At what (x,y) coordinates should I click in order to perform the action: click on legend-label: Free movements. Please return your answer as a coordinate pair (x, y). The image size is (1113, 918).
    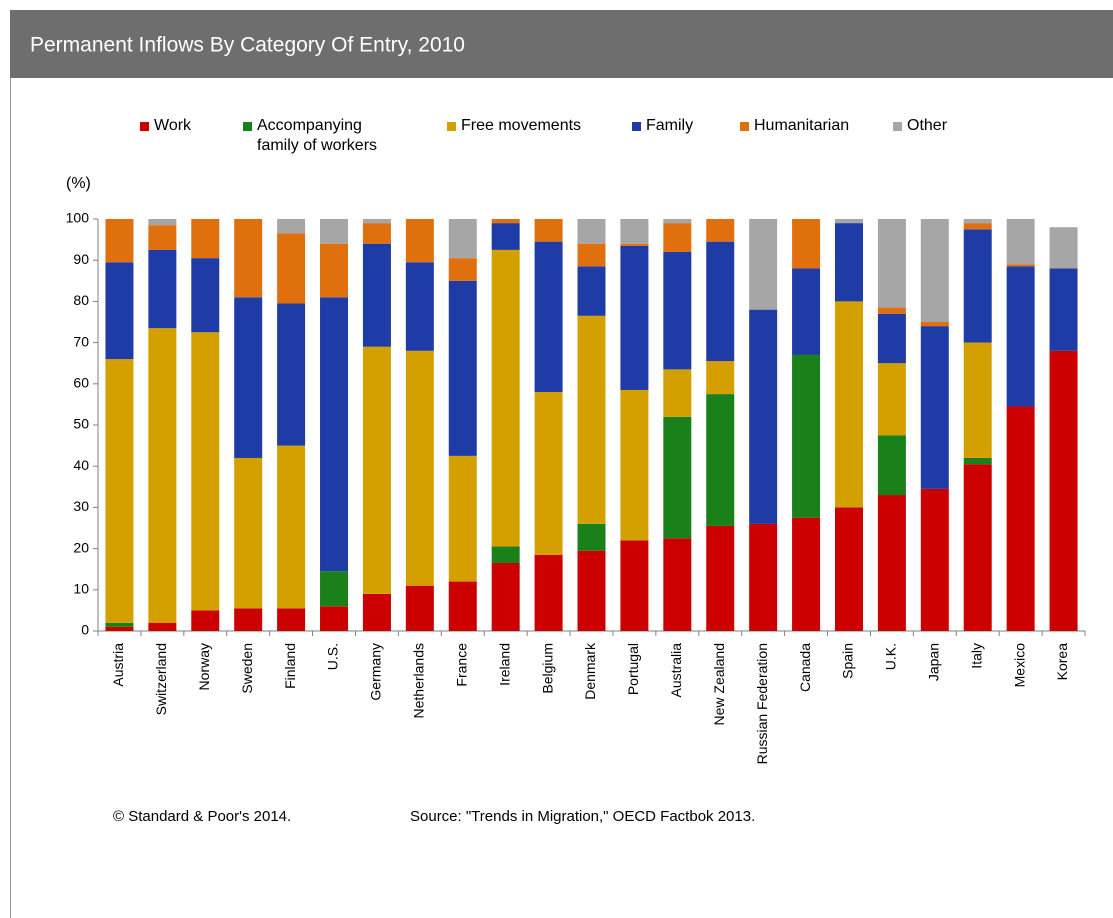
    Looking at the image, I should click on (521, 125).